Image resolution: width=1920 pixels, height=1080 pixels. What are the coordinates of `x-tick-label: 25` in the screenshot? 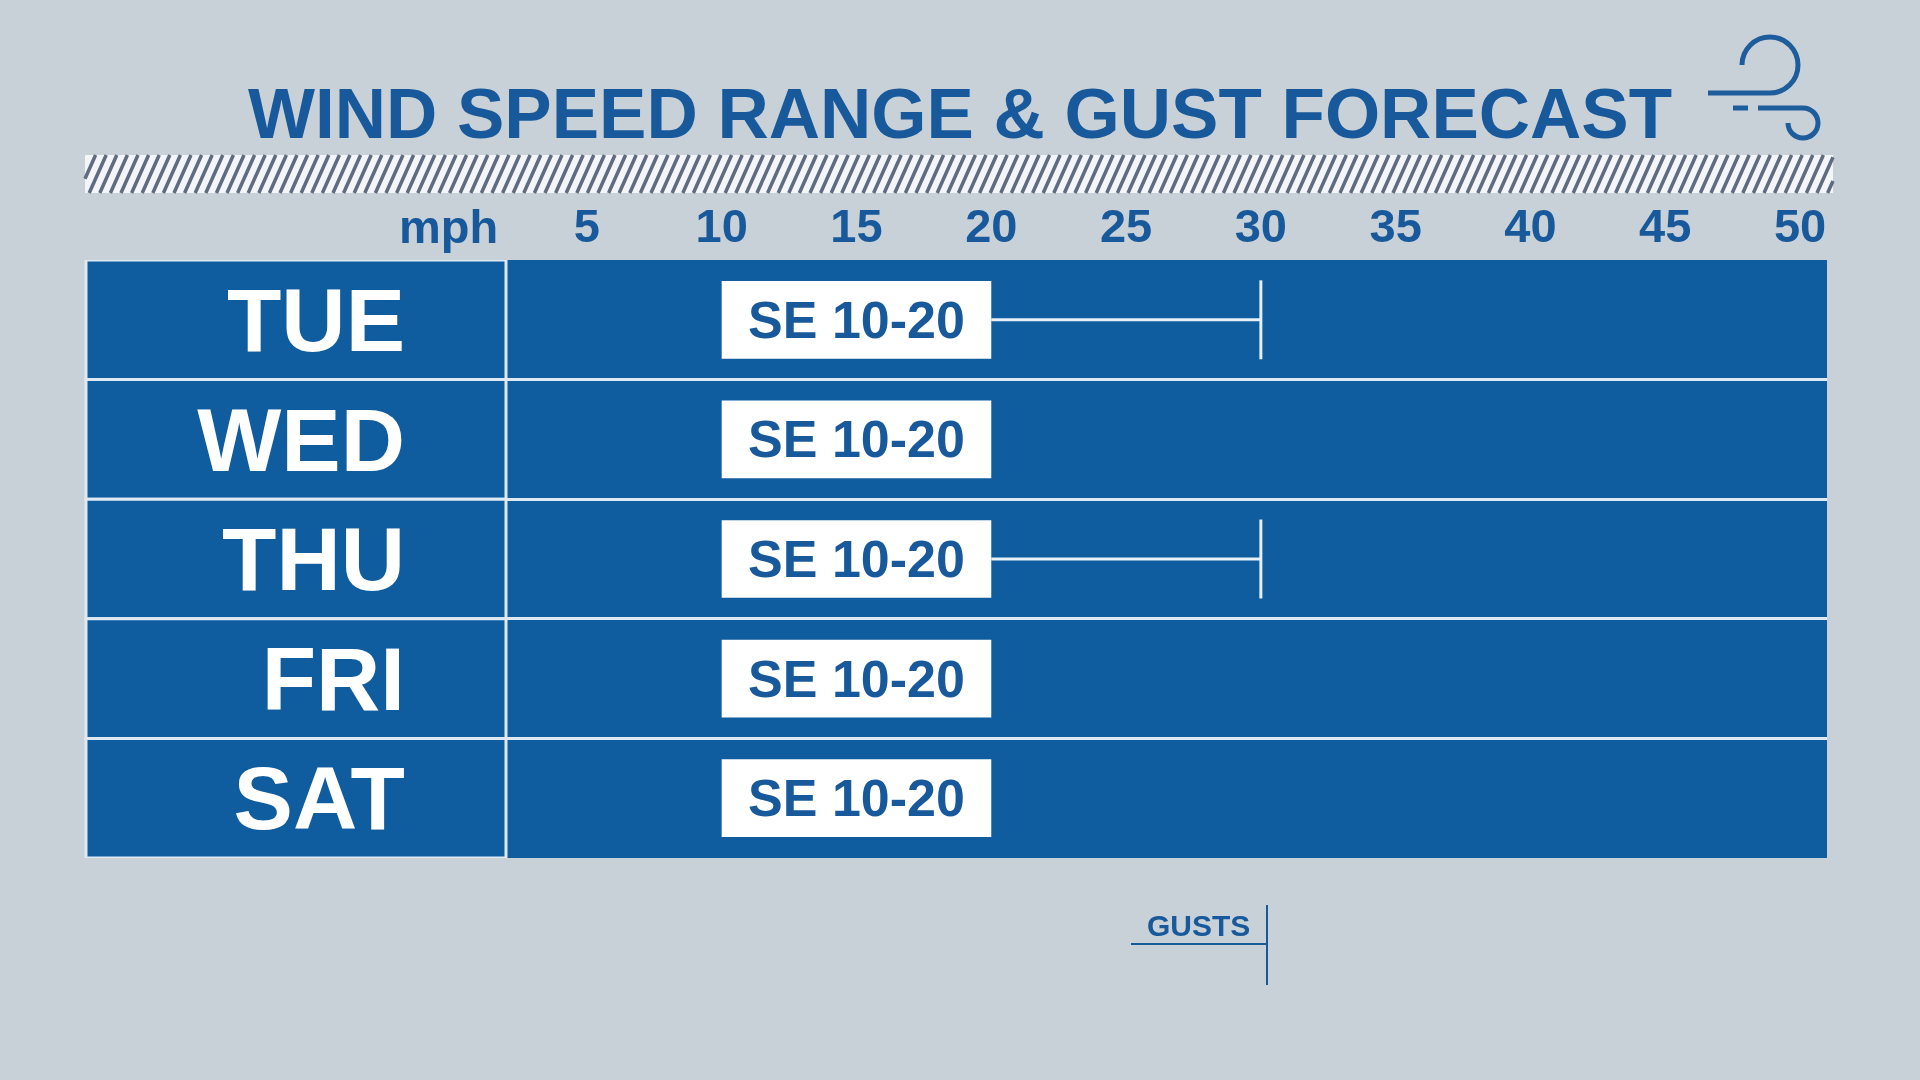 It's located at (1126, 225).